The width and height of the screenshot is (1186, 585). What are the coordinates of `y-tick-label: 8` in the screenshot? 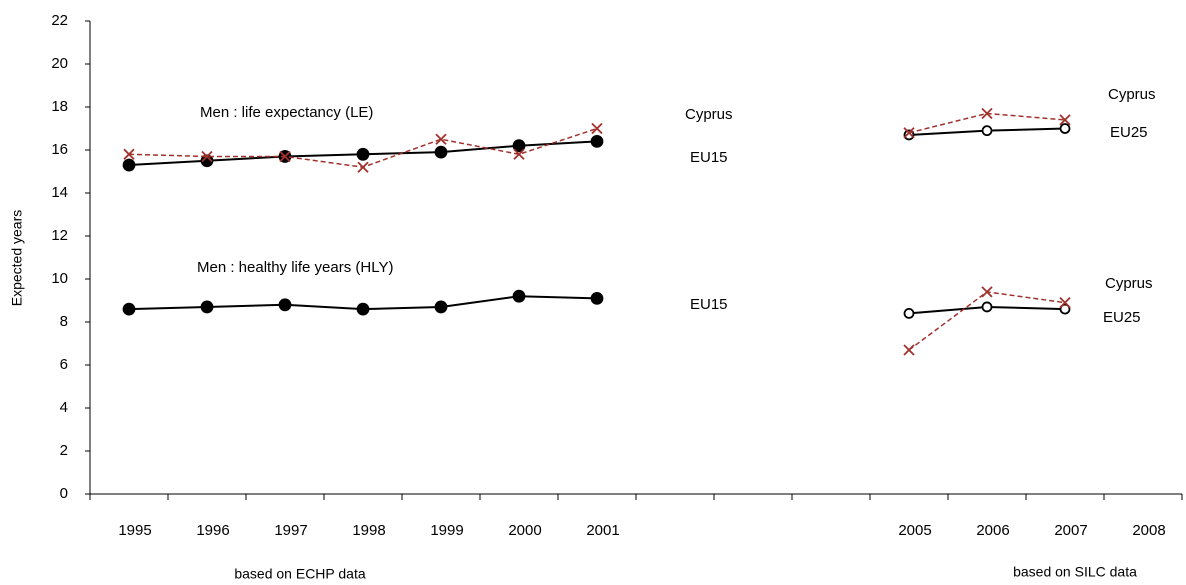 It's located at (64, 321).